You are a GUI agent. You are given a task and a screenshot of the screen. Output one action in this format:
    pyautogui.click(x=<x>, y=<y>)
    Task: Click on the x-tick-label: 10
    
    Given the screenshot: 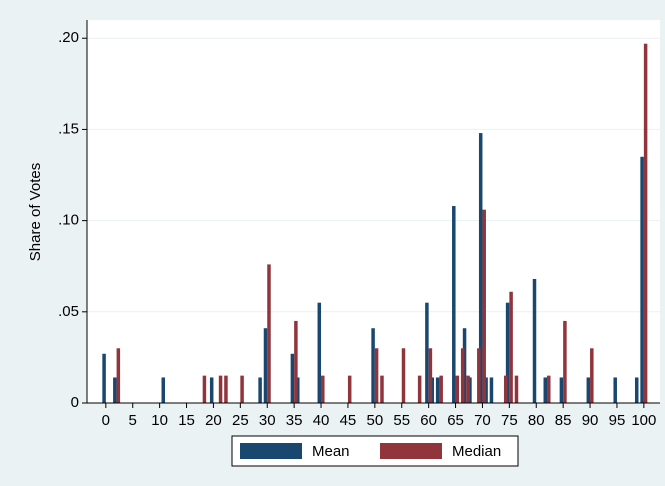 What is the action you would take?
    pyautogui.click(x=159, y=420)
    